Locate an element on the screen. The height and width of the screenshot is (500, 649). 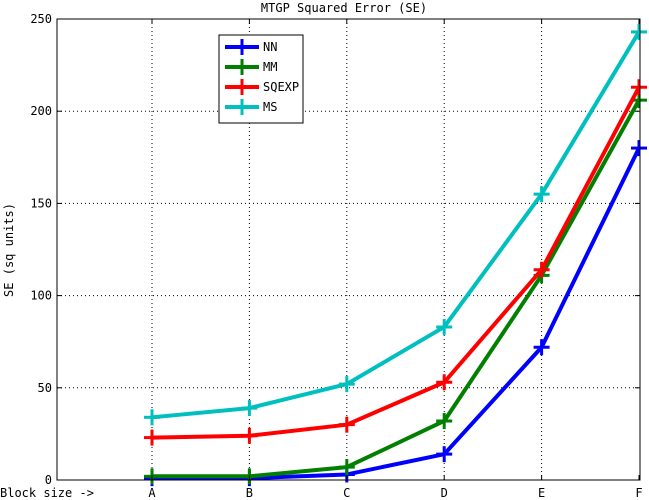
legend-label: NN is located at coordinates (270, 47).